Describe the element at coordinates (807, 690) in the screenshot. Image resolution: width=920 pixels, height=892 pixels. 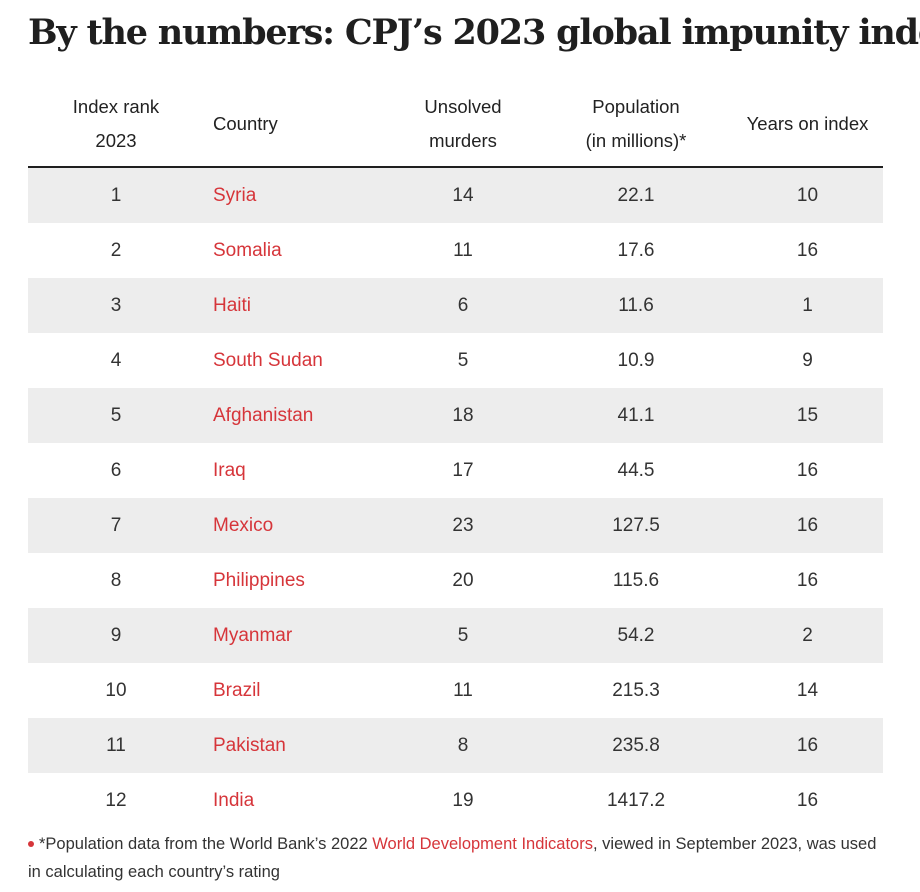
I see `cell-years-on-index: 14` at that location.